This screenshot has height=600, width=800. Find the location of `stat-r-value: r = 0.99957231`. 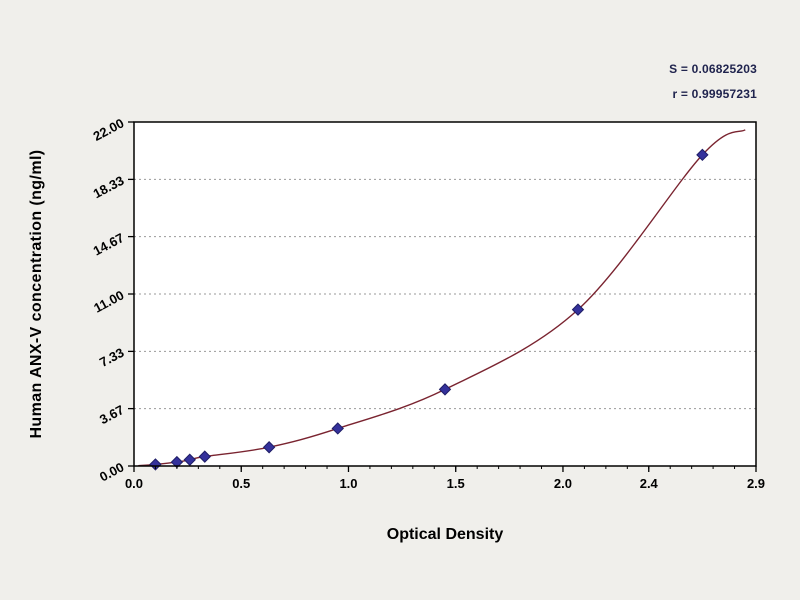

stat-r-value: r = 0.99957231 is located at coordinates (714, 94).